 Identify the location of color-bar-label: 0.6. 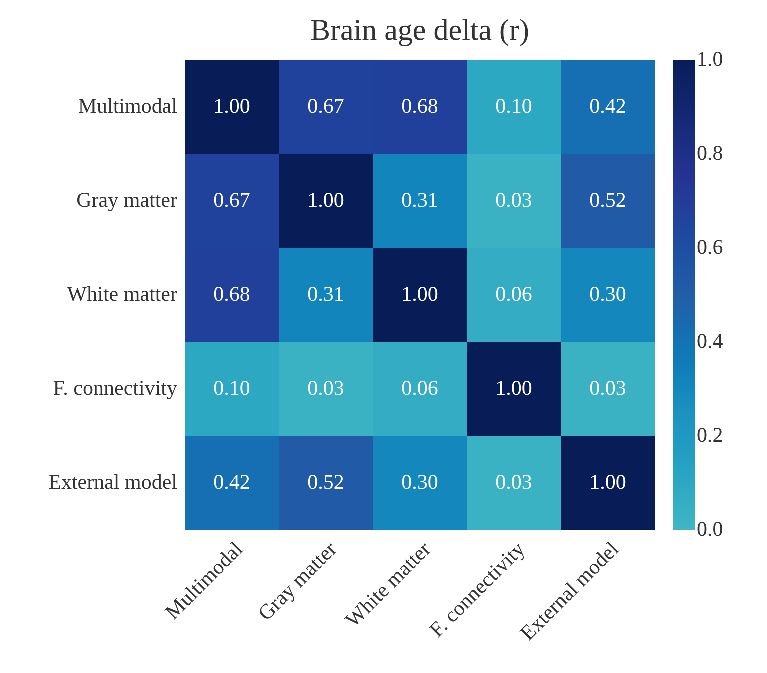
(710, 247).